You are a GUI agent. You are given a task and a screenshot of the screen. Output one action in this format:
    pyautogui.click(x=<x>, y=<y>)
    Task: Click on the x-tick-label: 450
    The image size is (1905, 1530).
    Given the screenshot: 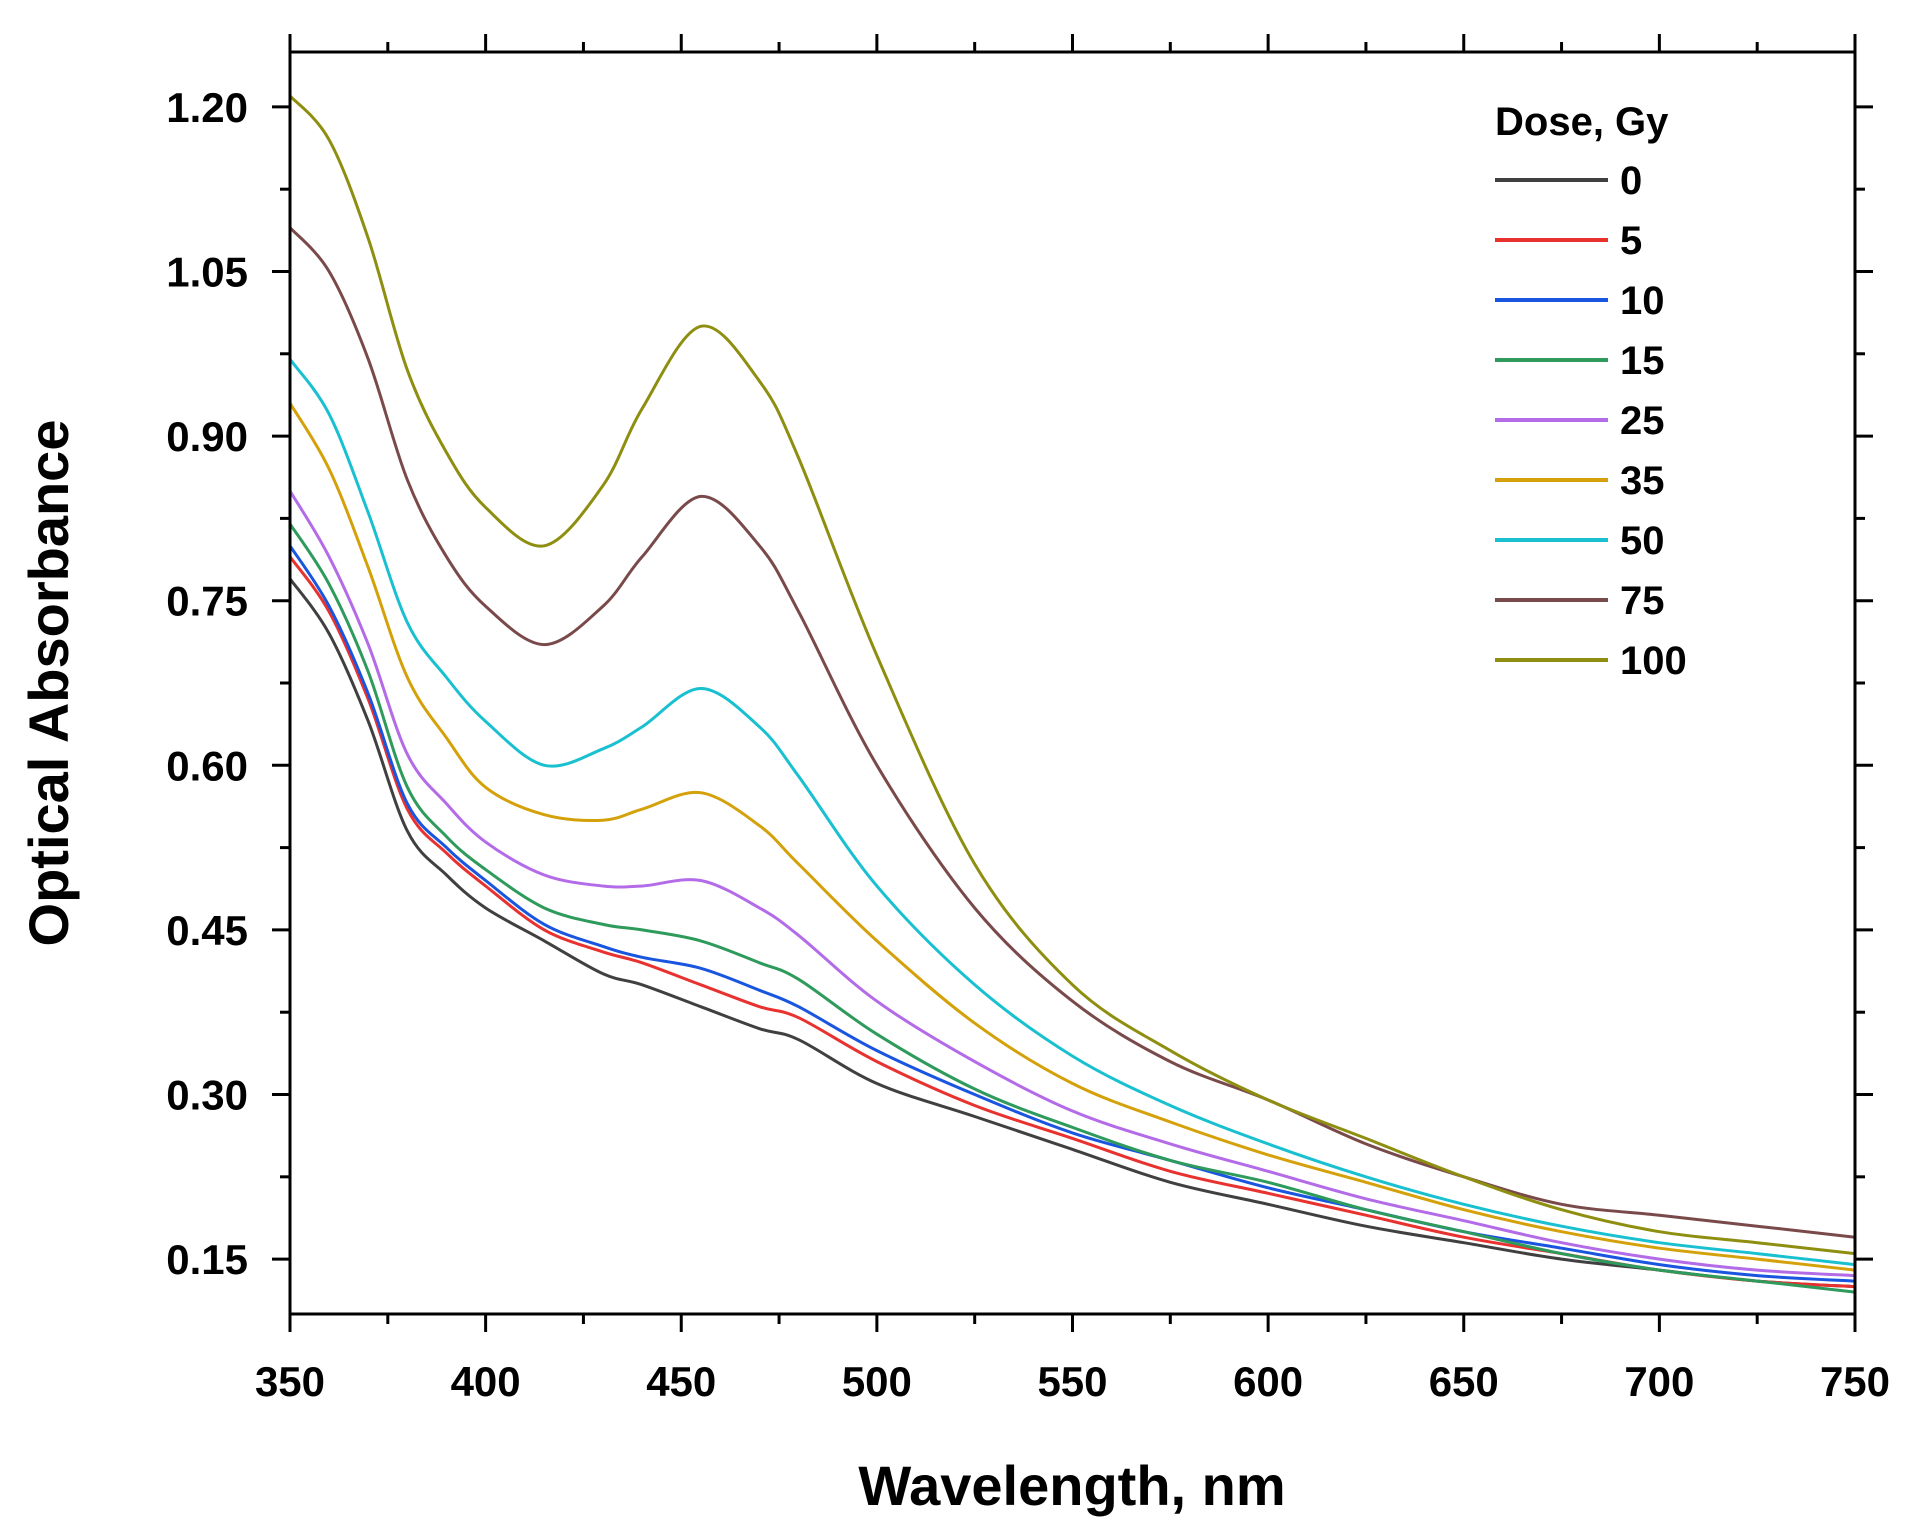 What is the action you would take?
    pyautogui.click(x=681, y=1381)
    